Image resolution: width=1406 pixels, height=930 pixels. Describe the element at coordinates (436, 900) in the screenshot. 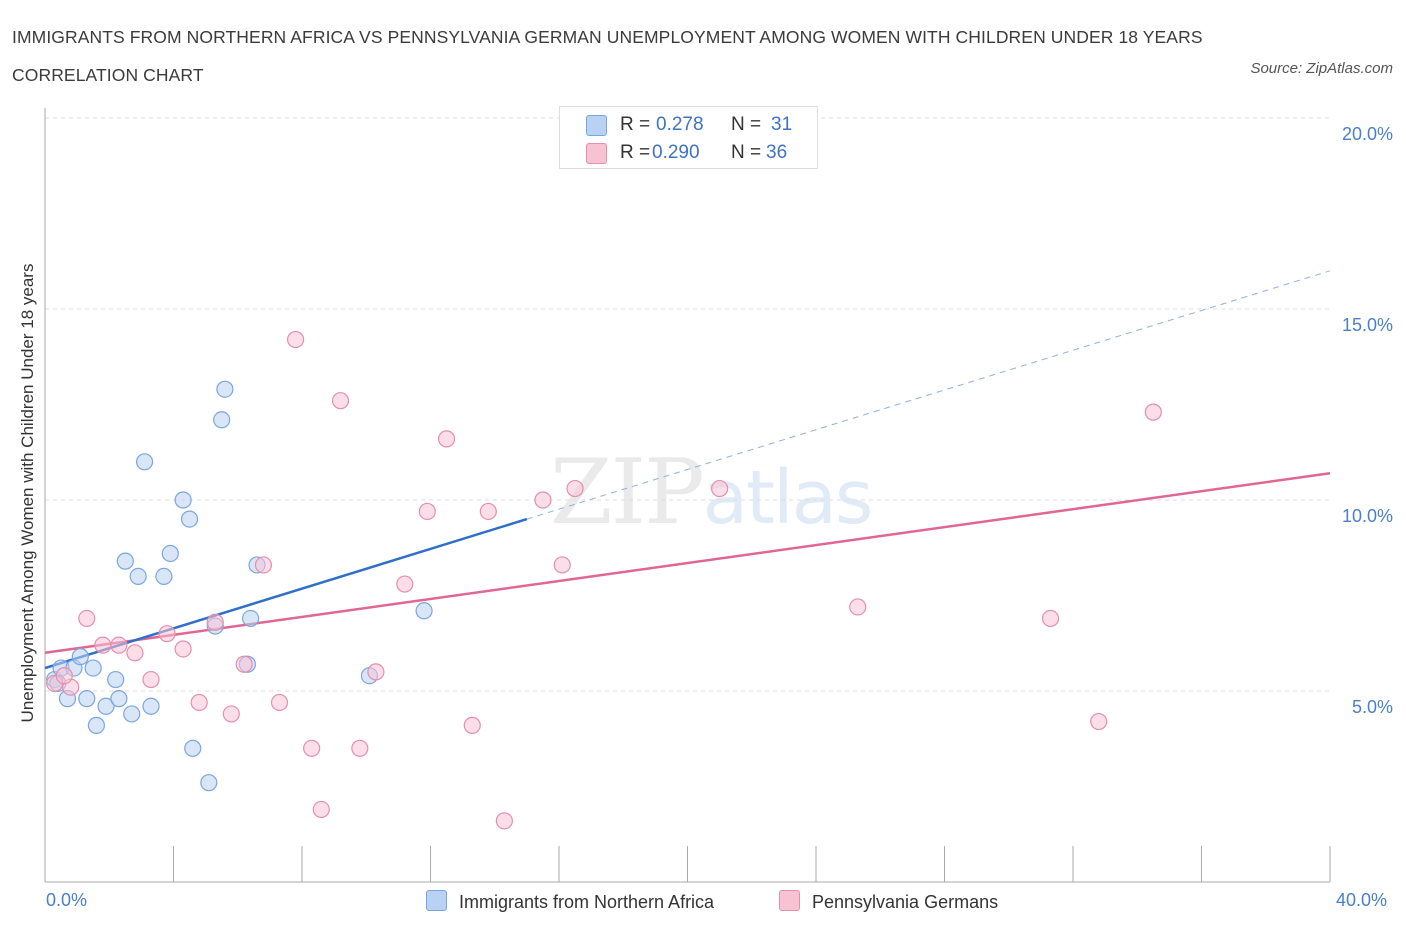

I see `series-swatch-blue` at that location.